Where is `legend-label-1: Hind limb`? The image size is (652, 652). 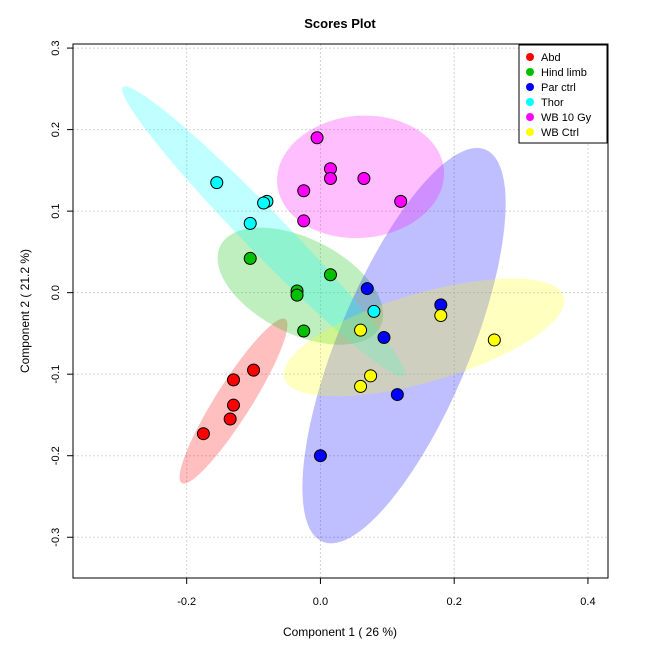
legend-label-1: Hind limb is located at coordinates (564, 73).